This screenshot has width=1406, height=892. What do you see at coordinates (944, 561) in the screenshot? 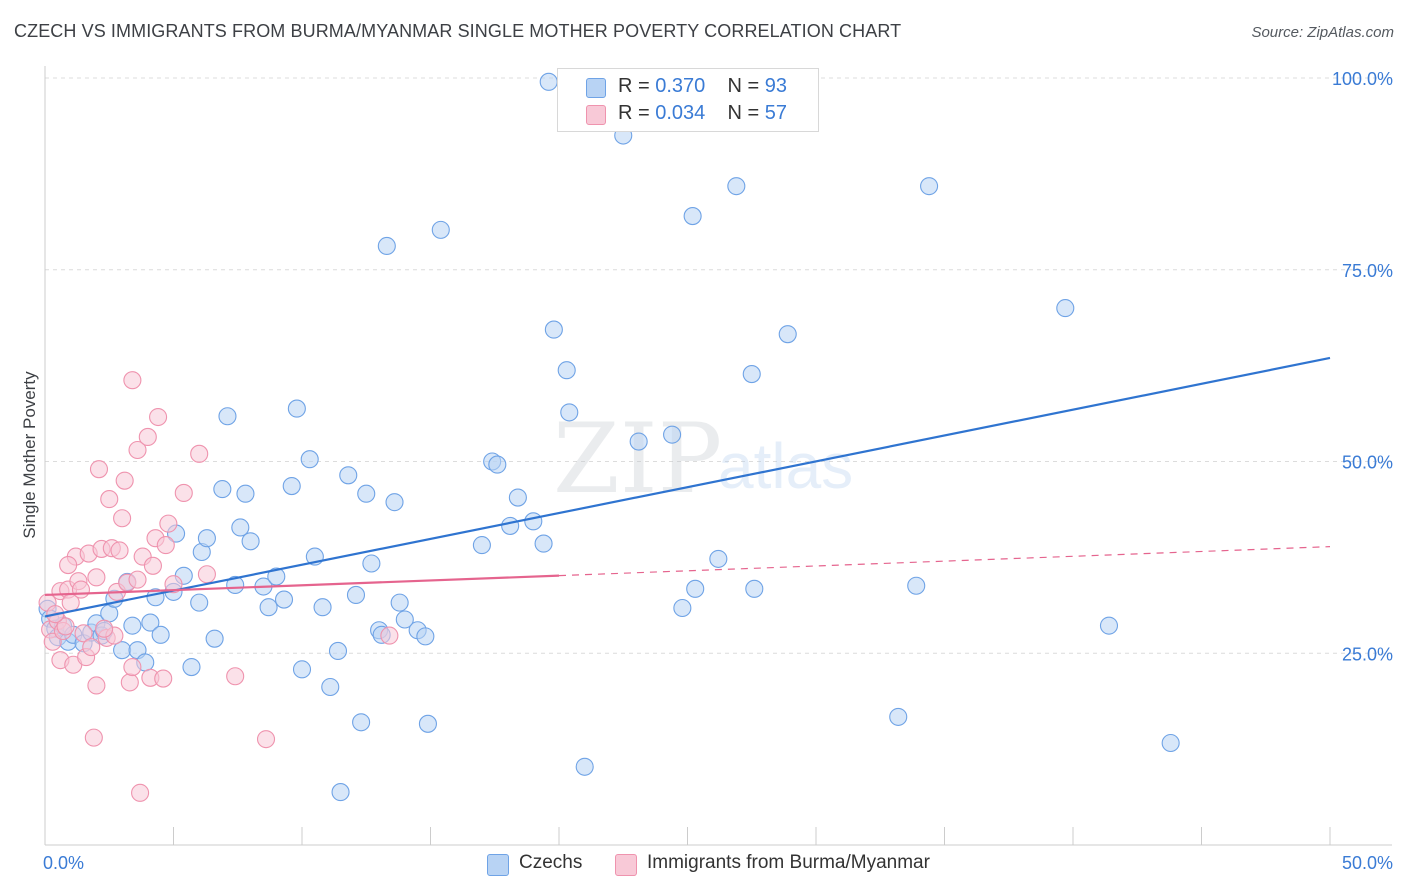
I see `burma-trend-line-extension` at bounding box center [944, 561].